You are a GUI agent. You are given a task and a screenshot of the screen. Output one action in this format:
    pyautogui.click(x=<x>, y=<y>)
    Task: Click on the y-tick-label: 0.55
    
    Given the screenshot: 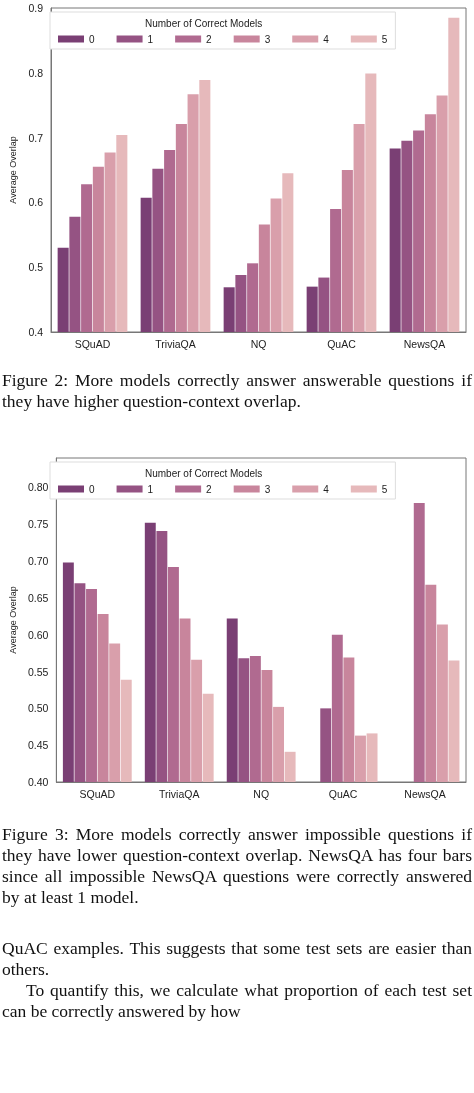 What is the action you would take?
    pyautogui.click(x=38, y=671)
    